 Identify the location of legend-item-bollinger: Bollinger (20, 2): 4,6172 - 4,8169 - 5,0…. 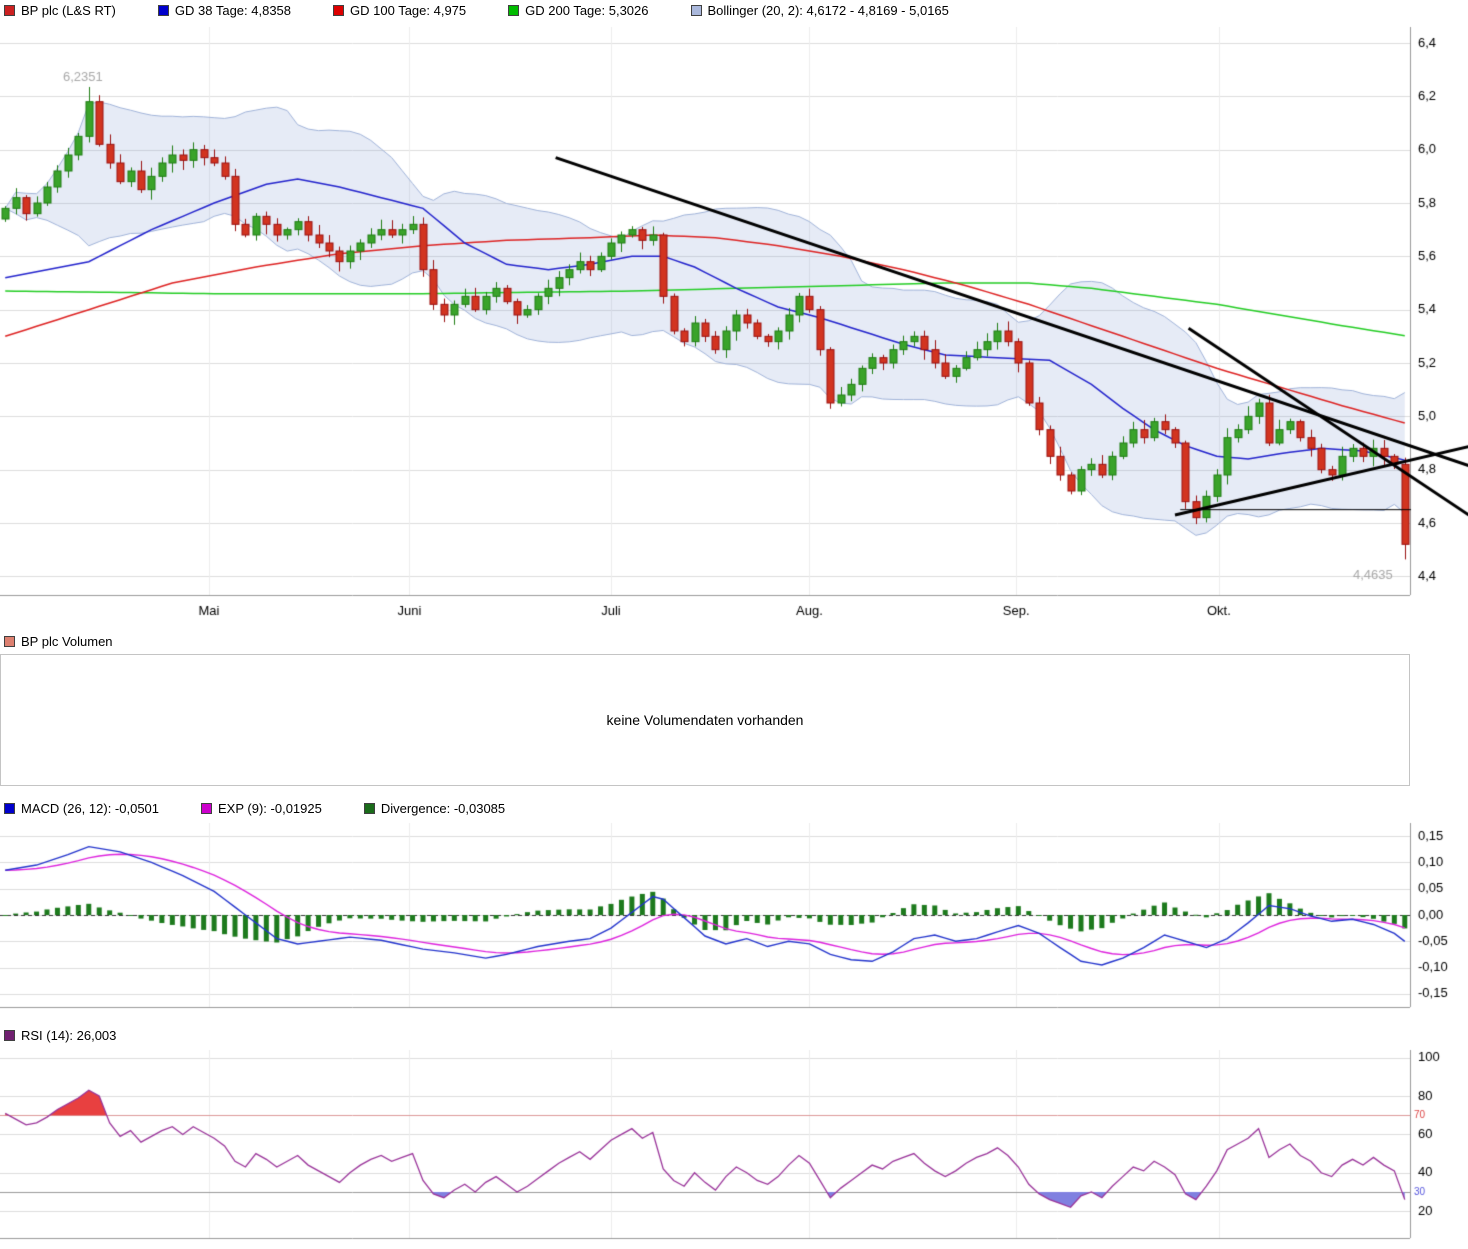
(819, 10).